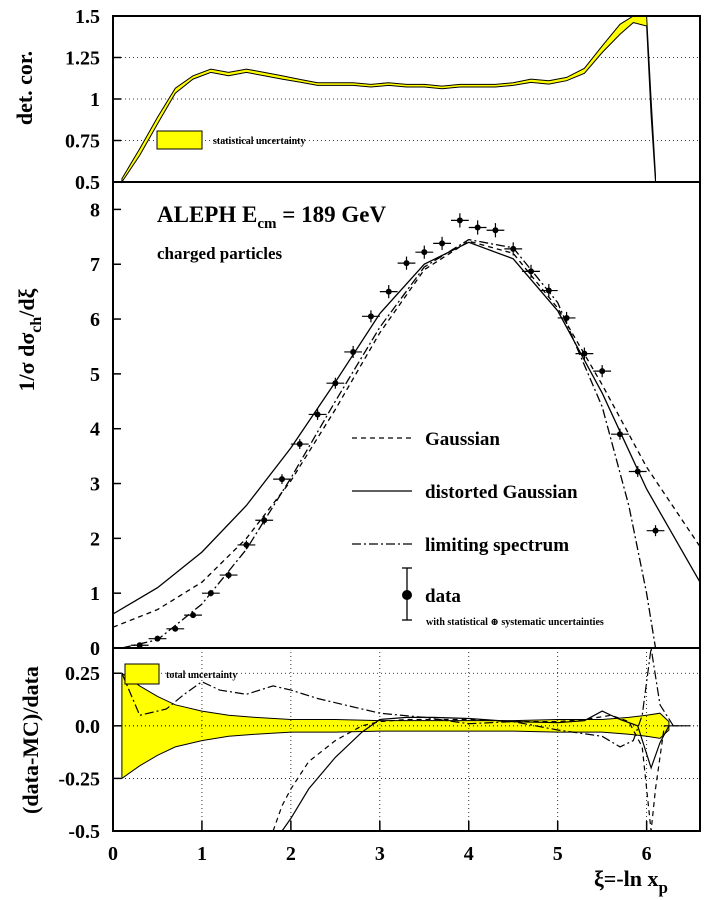 This screenshot has height=900, width=706. I want to click on x-tick-label: 3, so click(380, 854).